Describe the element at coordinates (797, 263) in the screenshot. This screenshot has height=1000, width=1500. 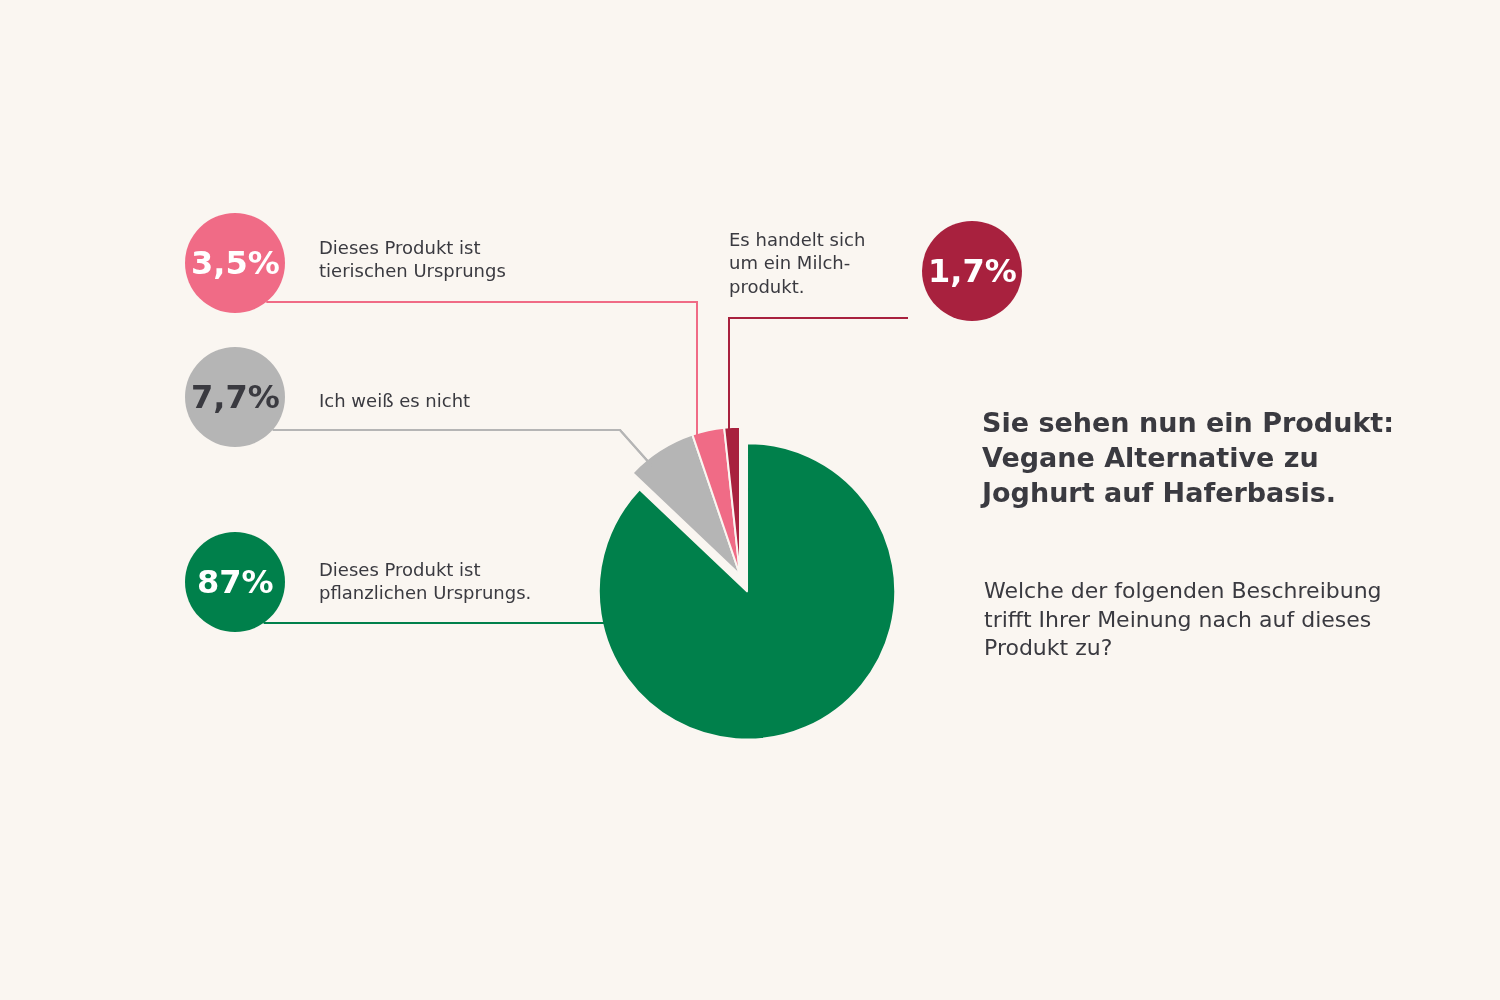
I see `slice-label: Es handelt sich um ein Milch- produkt.` at that location.